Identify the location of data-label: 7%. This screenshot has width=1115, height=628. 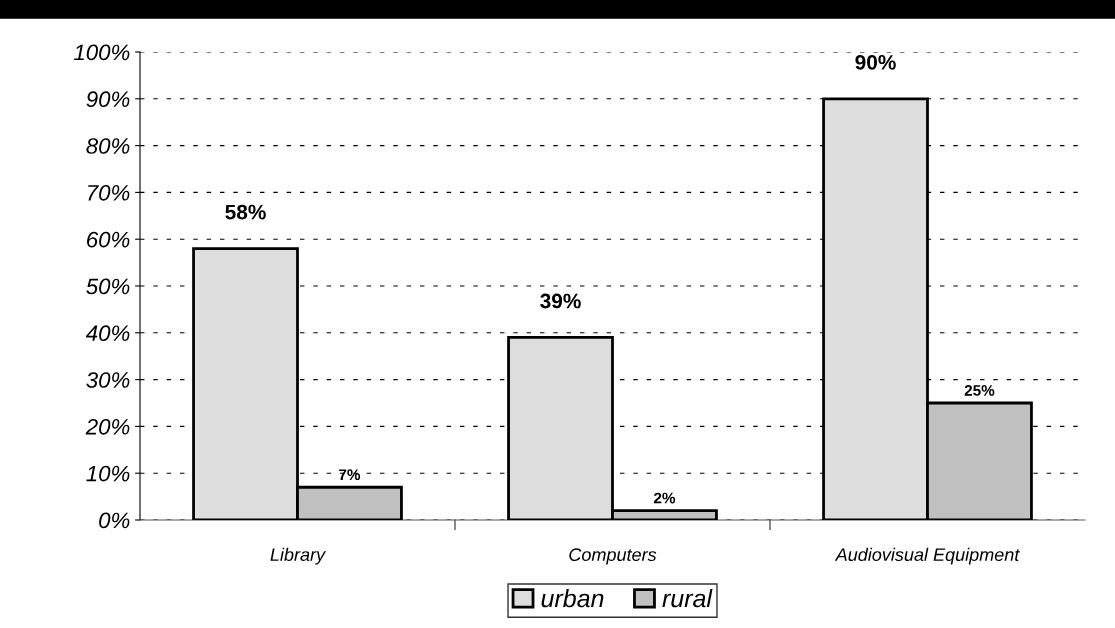
(350, 475).